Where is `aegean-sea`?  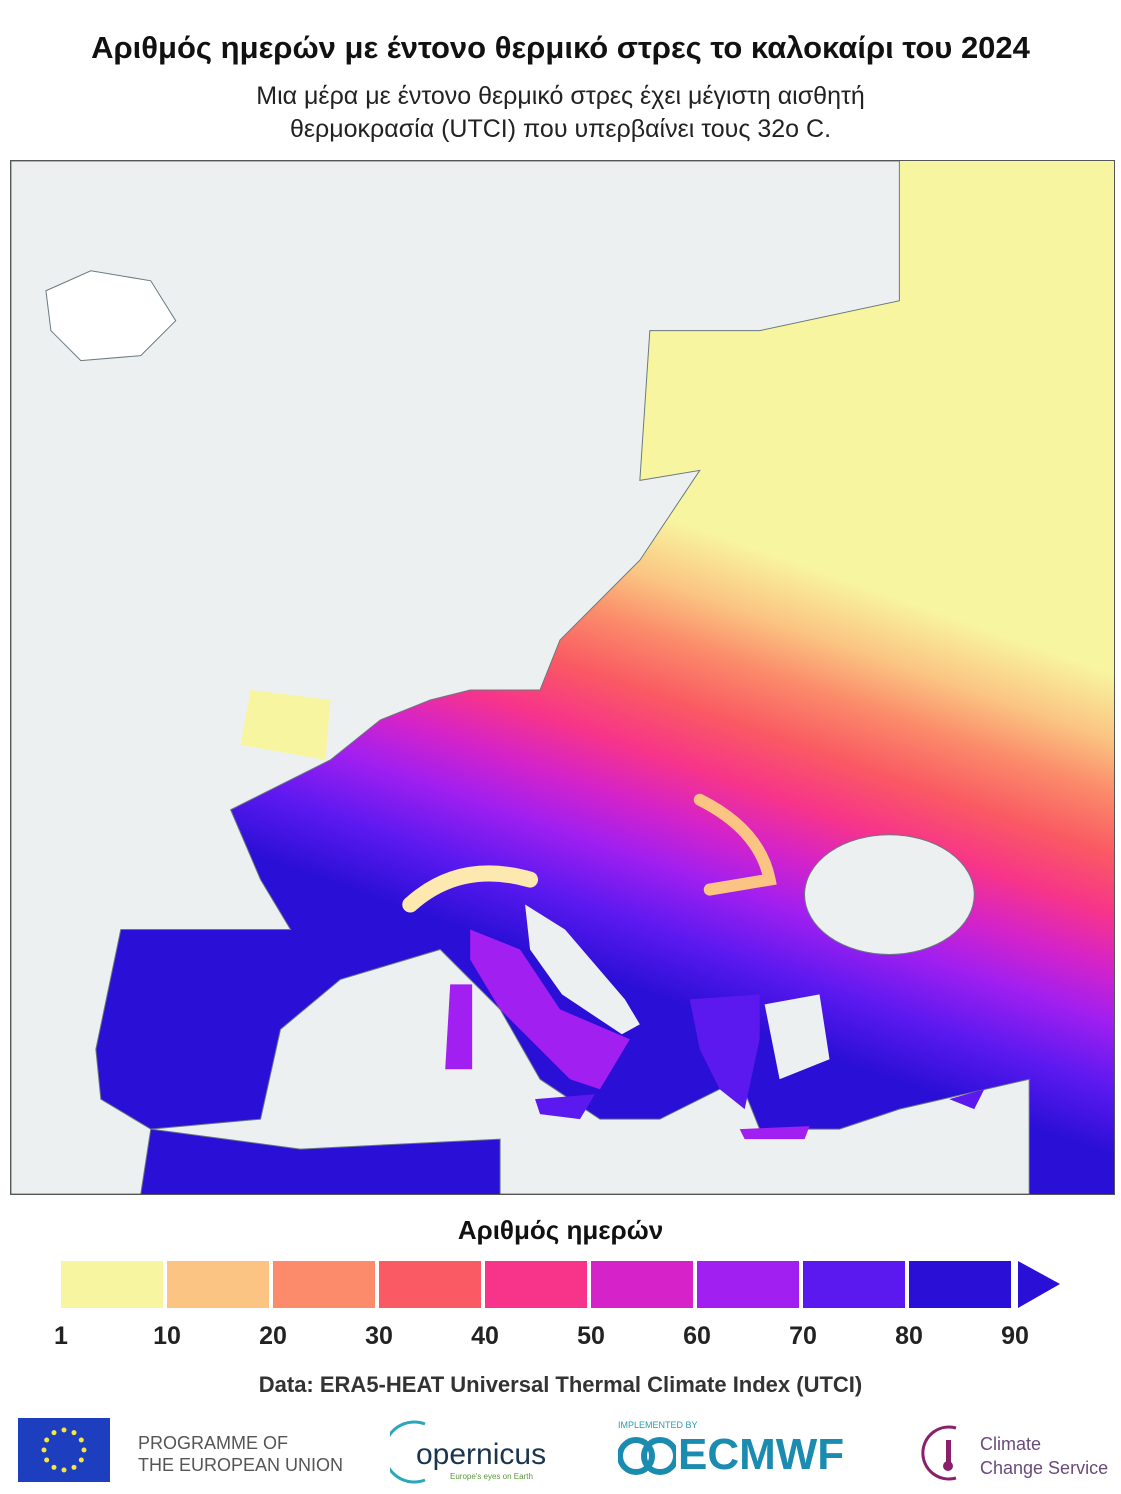
aegean-sea is located at coordinates (797, 1037).